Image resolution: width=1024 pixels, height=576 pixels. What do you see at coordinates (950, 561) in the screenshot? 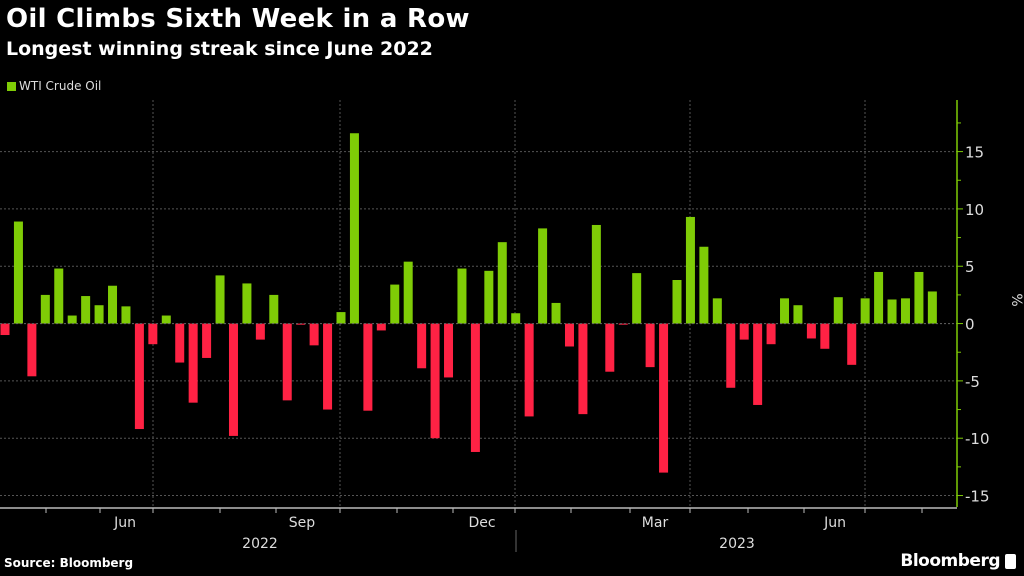
I see `brand-text: Bloomberg` at bounding box center [950, 561].